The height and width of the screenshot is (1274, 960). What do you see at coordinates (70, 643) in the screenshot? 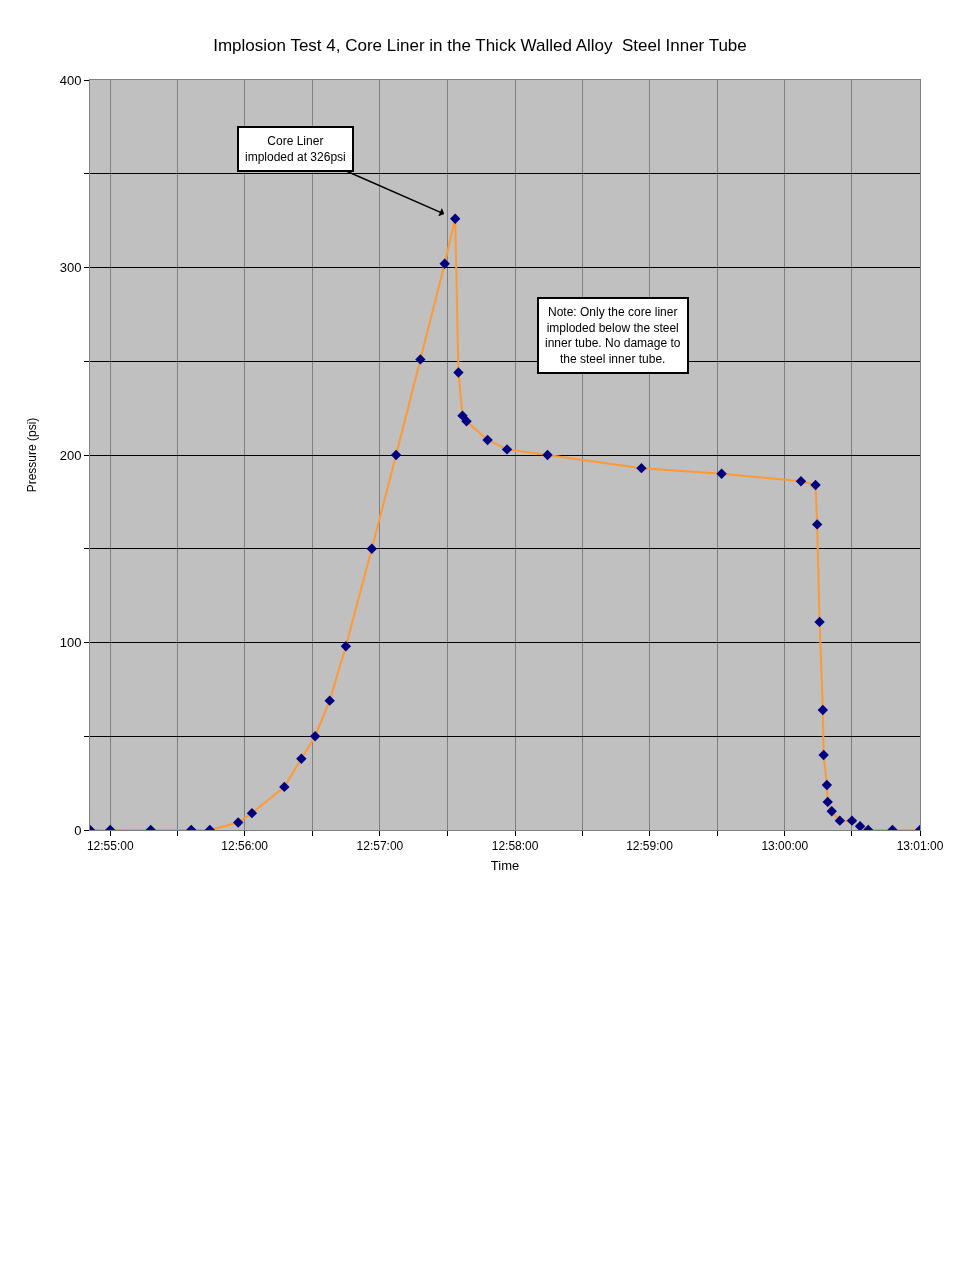
I see `y-tick-label: 100` at bounding box center [70, 643].